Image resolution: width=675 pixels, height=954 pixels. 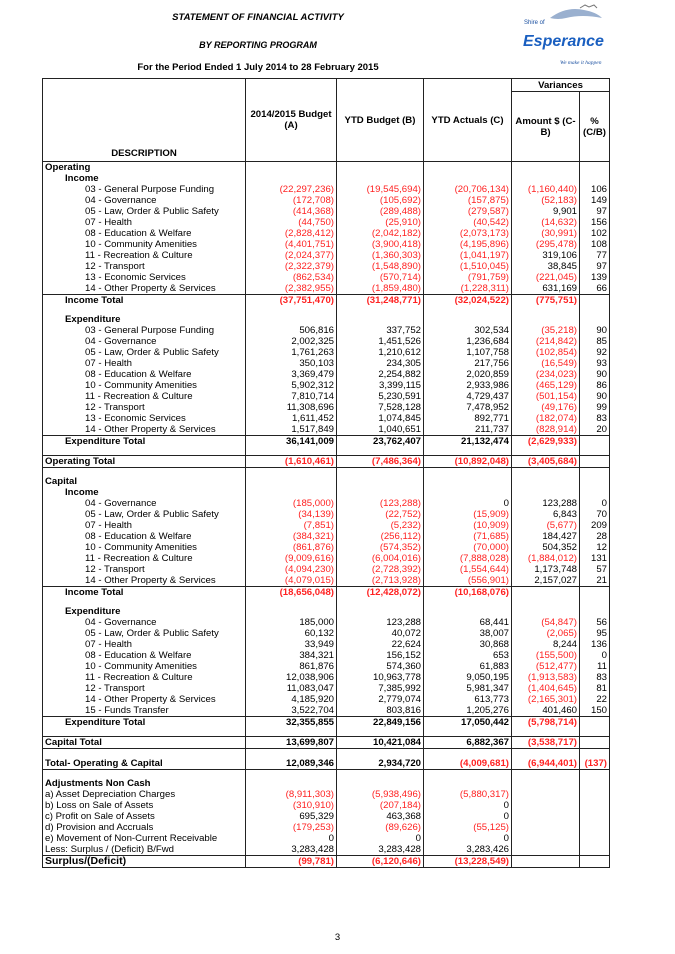 What do you see at coordinates (467, 211) in the screenshot?
I see `ytd-actual-cell: (279,587)` at bounding box center [467, 211].